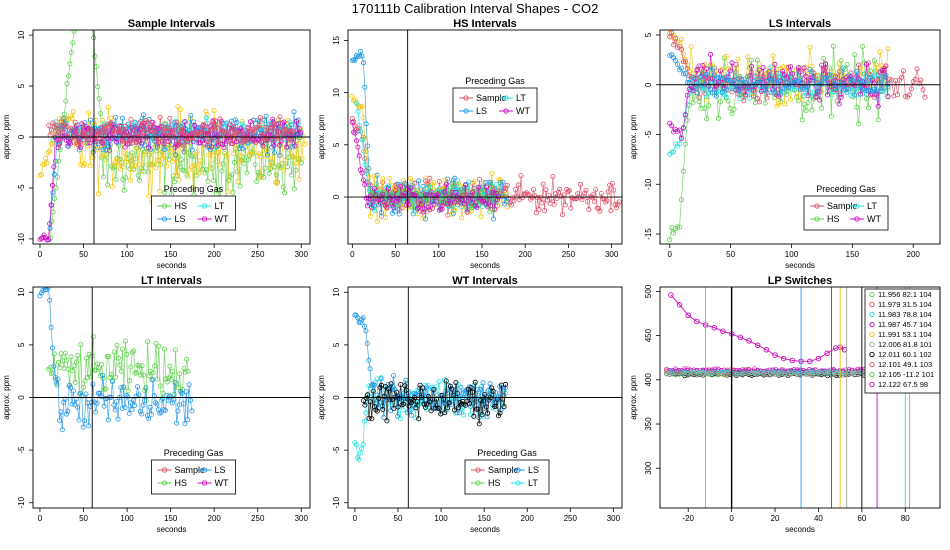 The width and height of the screenshot is (950, 550). I want to click on x-tick-label: 0, so click(352, 254).